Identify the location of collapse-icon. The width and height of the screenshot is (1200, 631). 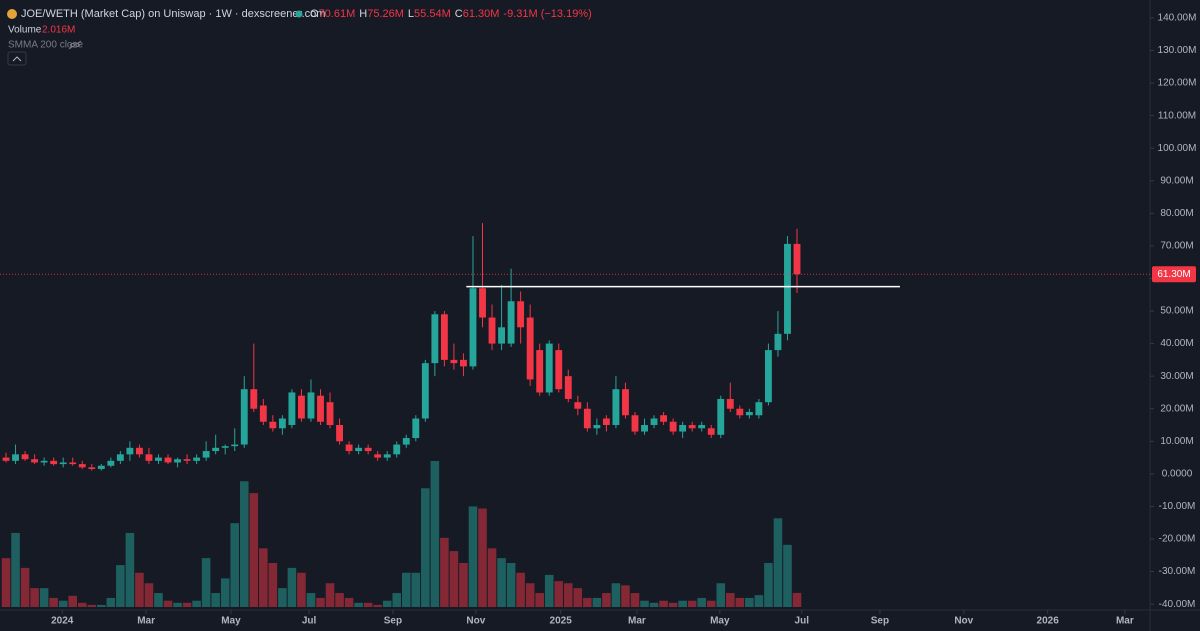
(17, 59).